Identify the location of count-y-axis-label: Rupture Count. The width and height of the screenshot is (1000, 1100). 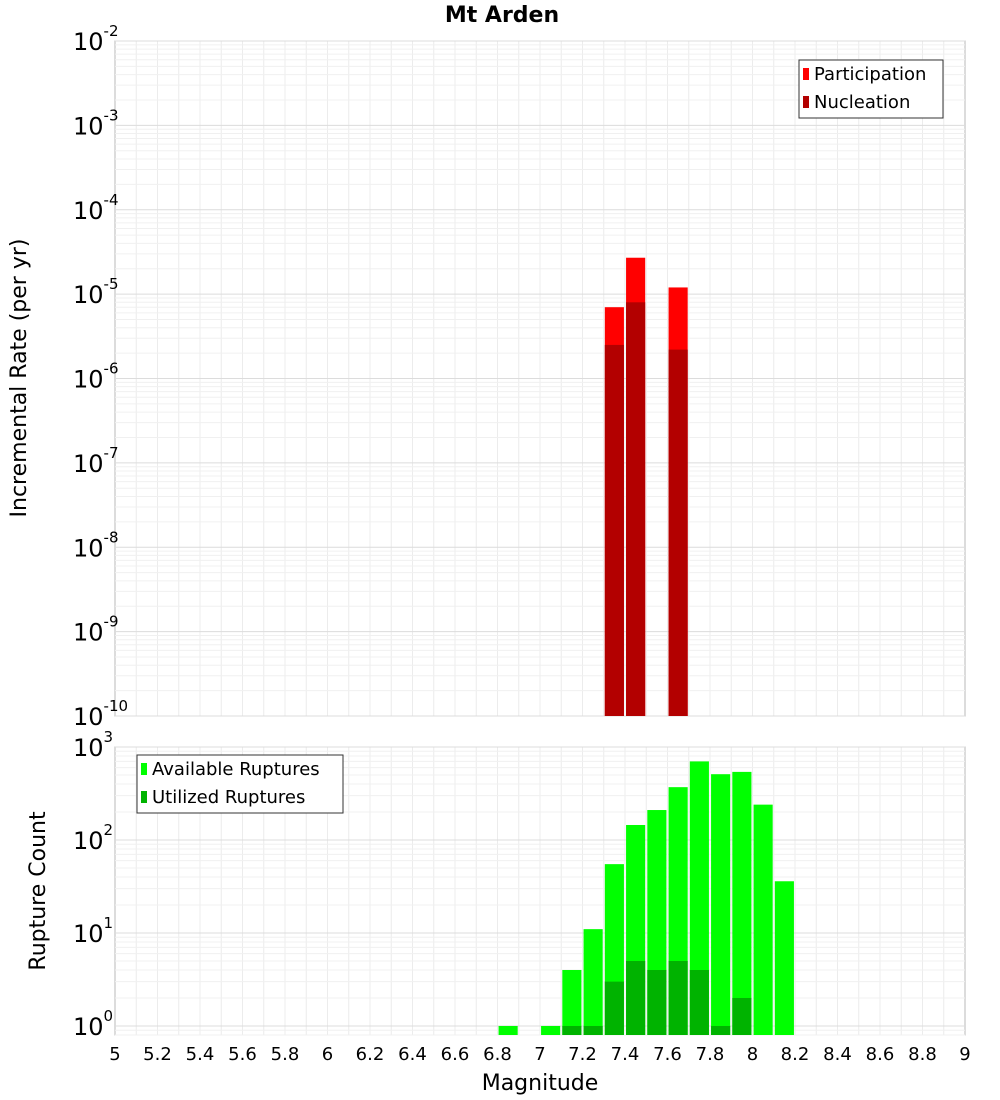
(38, 891).